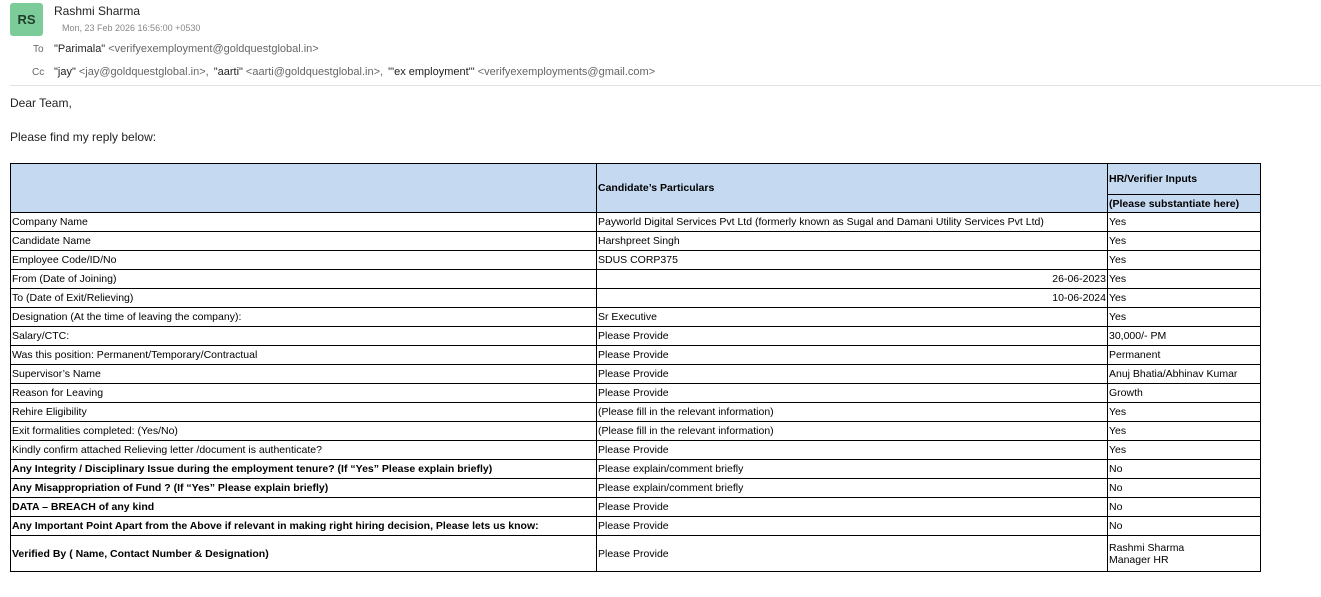  What do you see at coordinates (852, 241) in the screenshot?
I see `table-cell: Harshpreet Singh` at bounding box center [852, 241].